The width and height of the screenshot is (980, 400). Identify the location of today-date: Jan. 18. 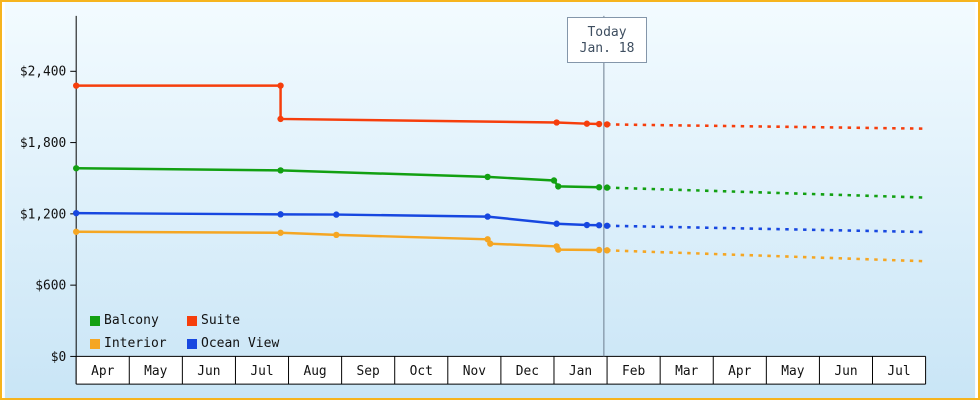
(607, 48).